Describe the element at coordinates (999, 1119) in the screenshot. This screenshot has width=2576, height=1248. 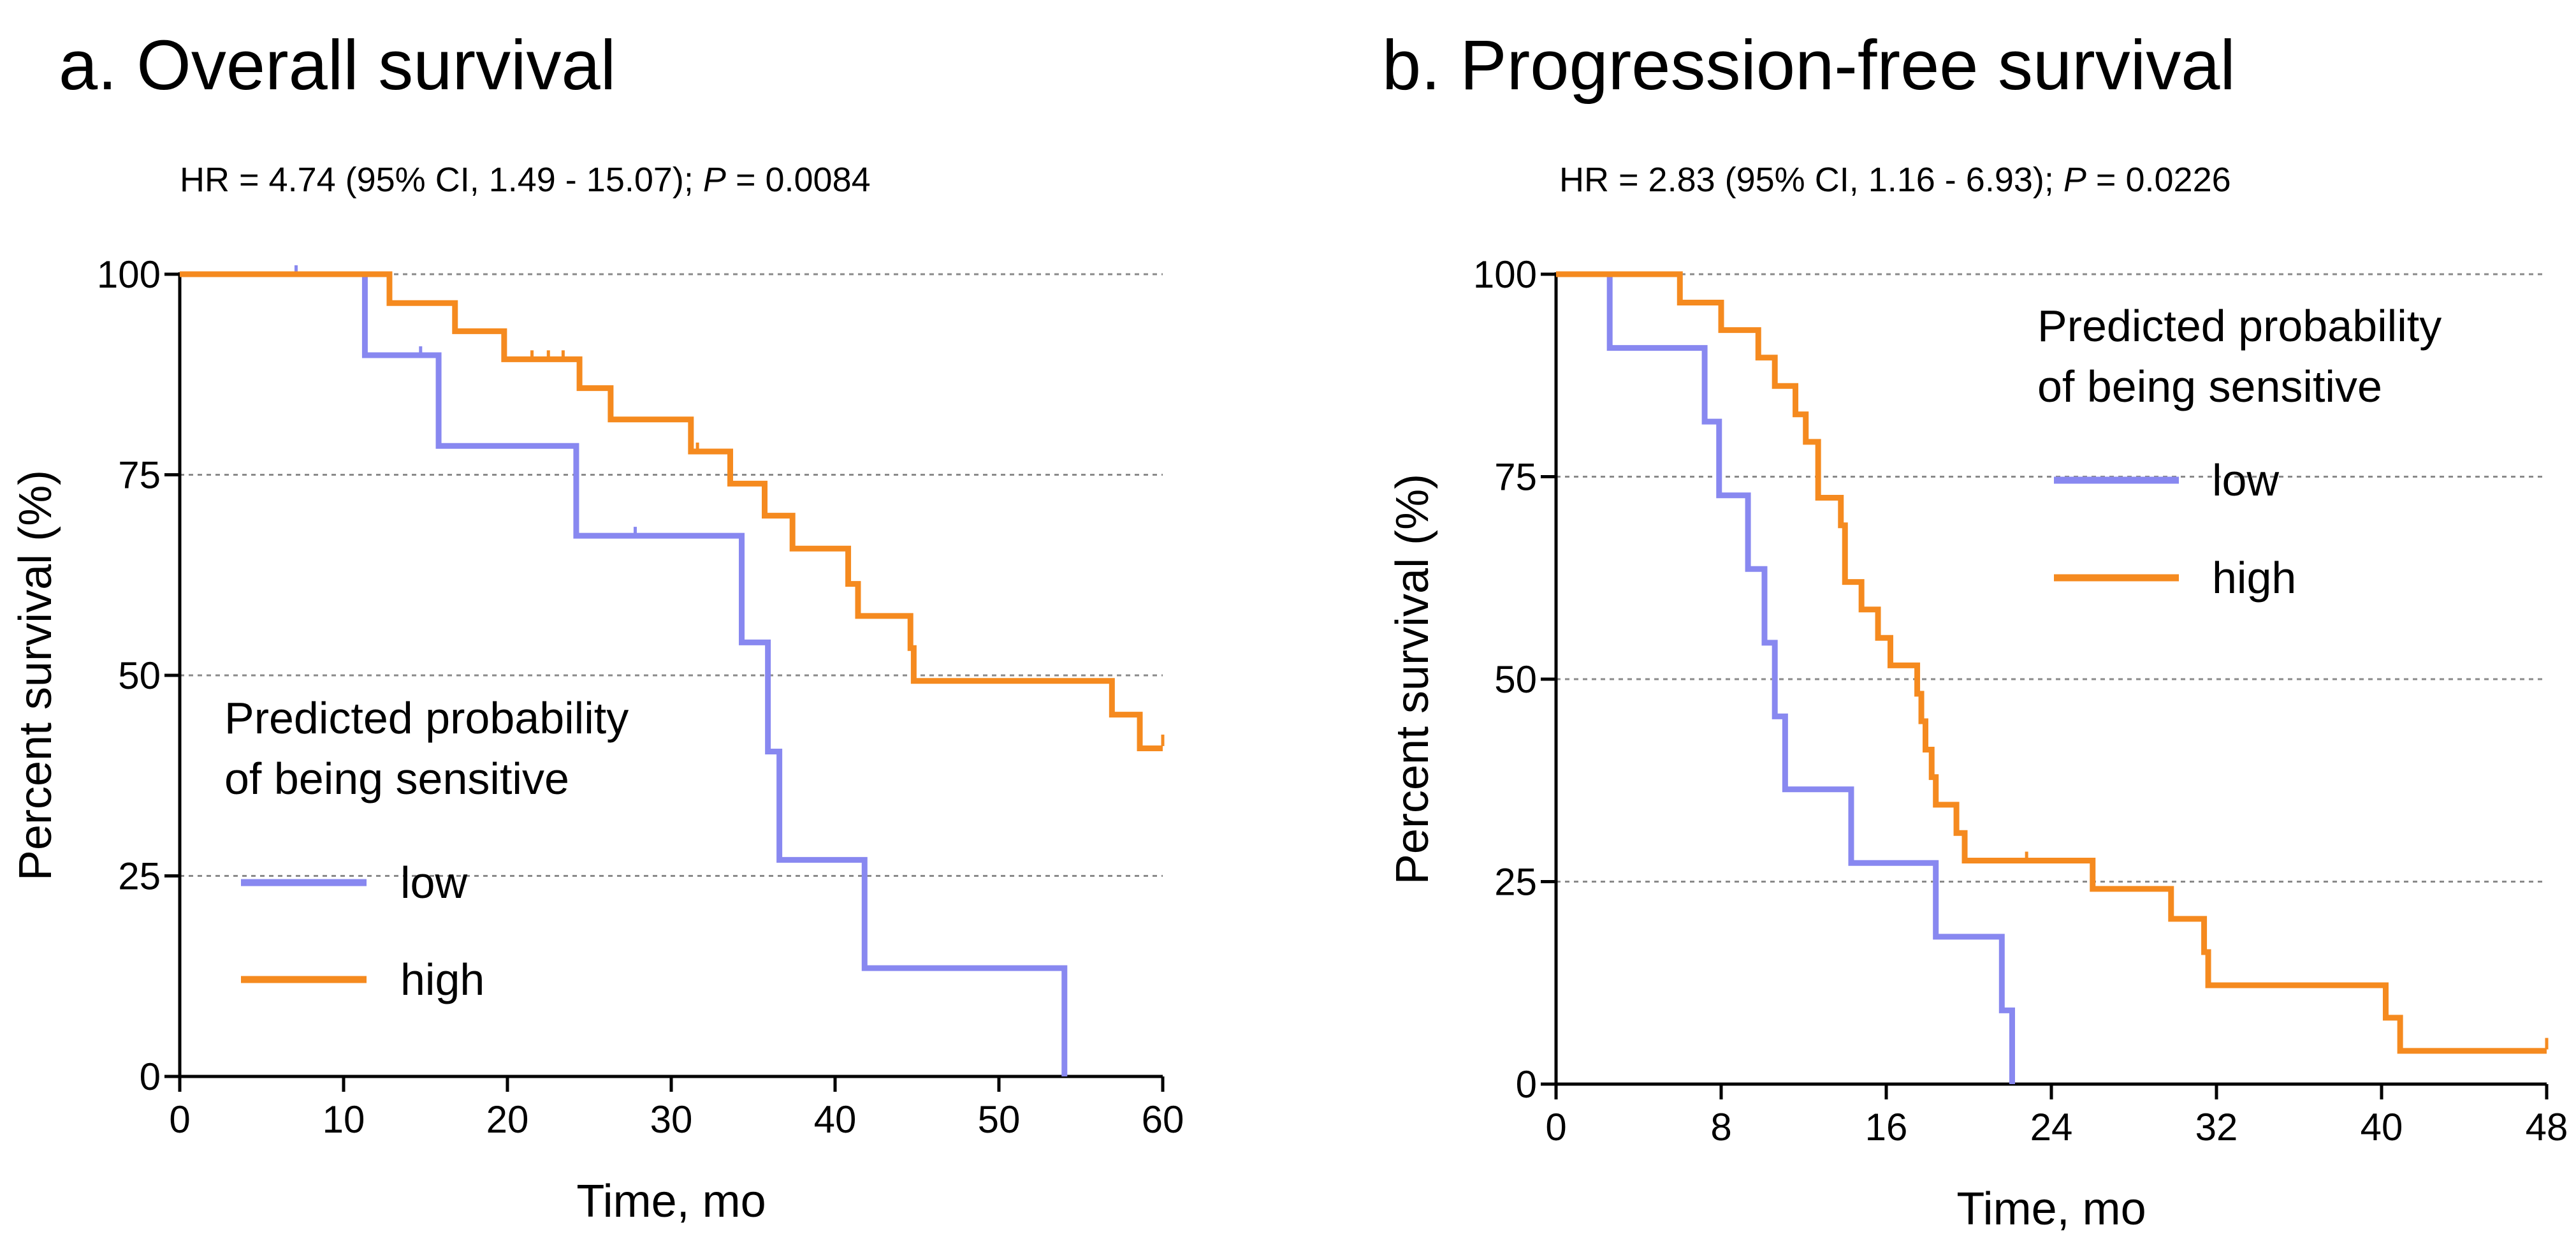
I see `x-tick-label: 50` at that location.